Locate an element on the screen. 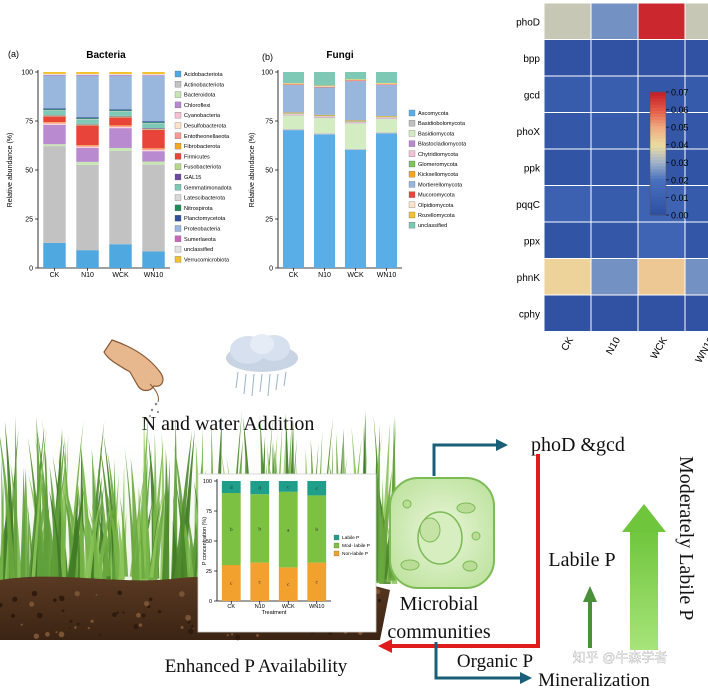  y-tick-label: 25 is located at coordinates (209, 572).